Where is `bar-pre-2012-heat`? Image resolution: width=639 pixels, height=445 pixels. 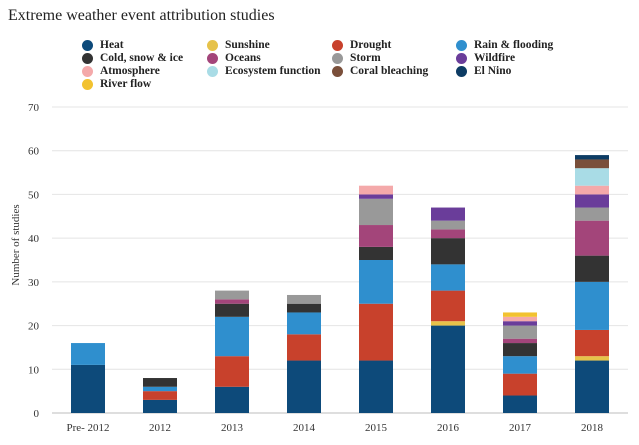
bar-pre-2012-heat is located at coordinates (88, 388).